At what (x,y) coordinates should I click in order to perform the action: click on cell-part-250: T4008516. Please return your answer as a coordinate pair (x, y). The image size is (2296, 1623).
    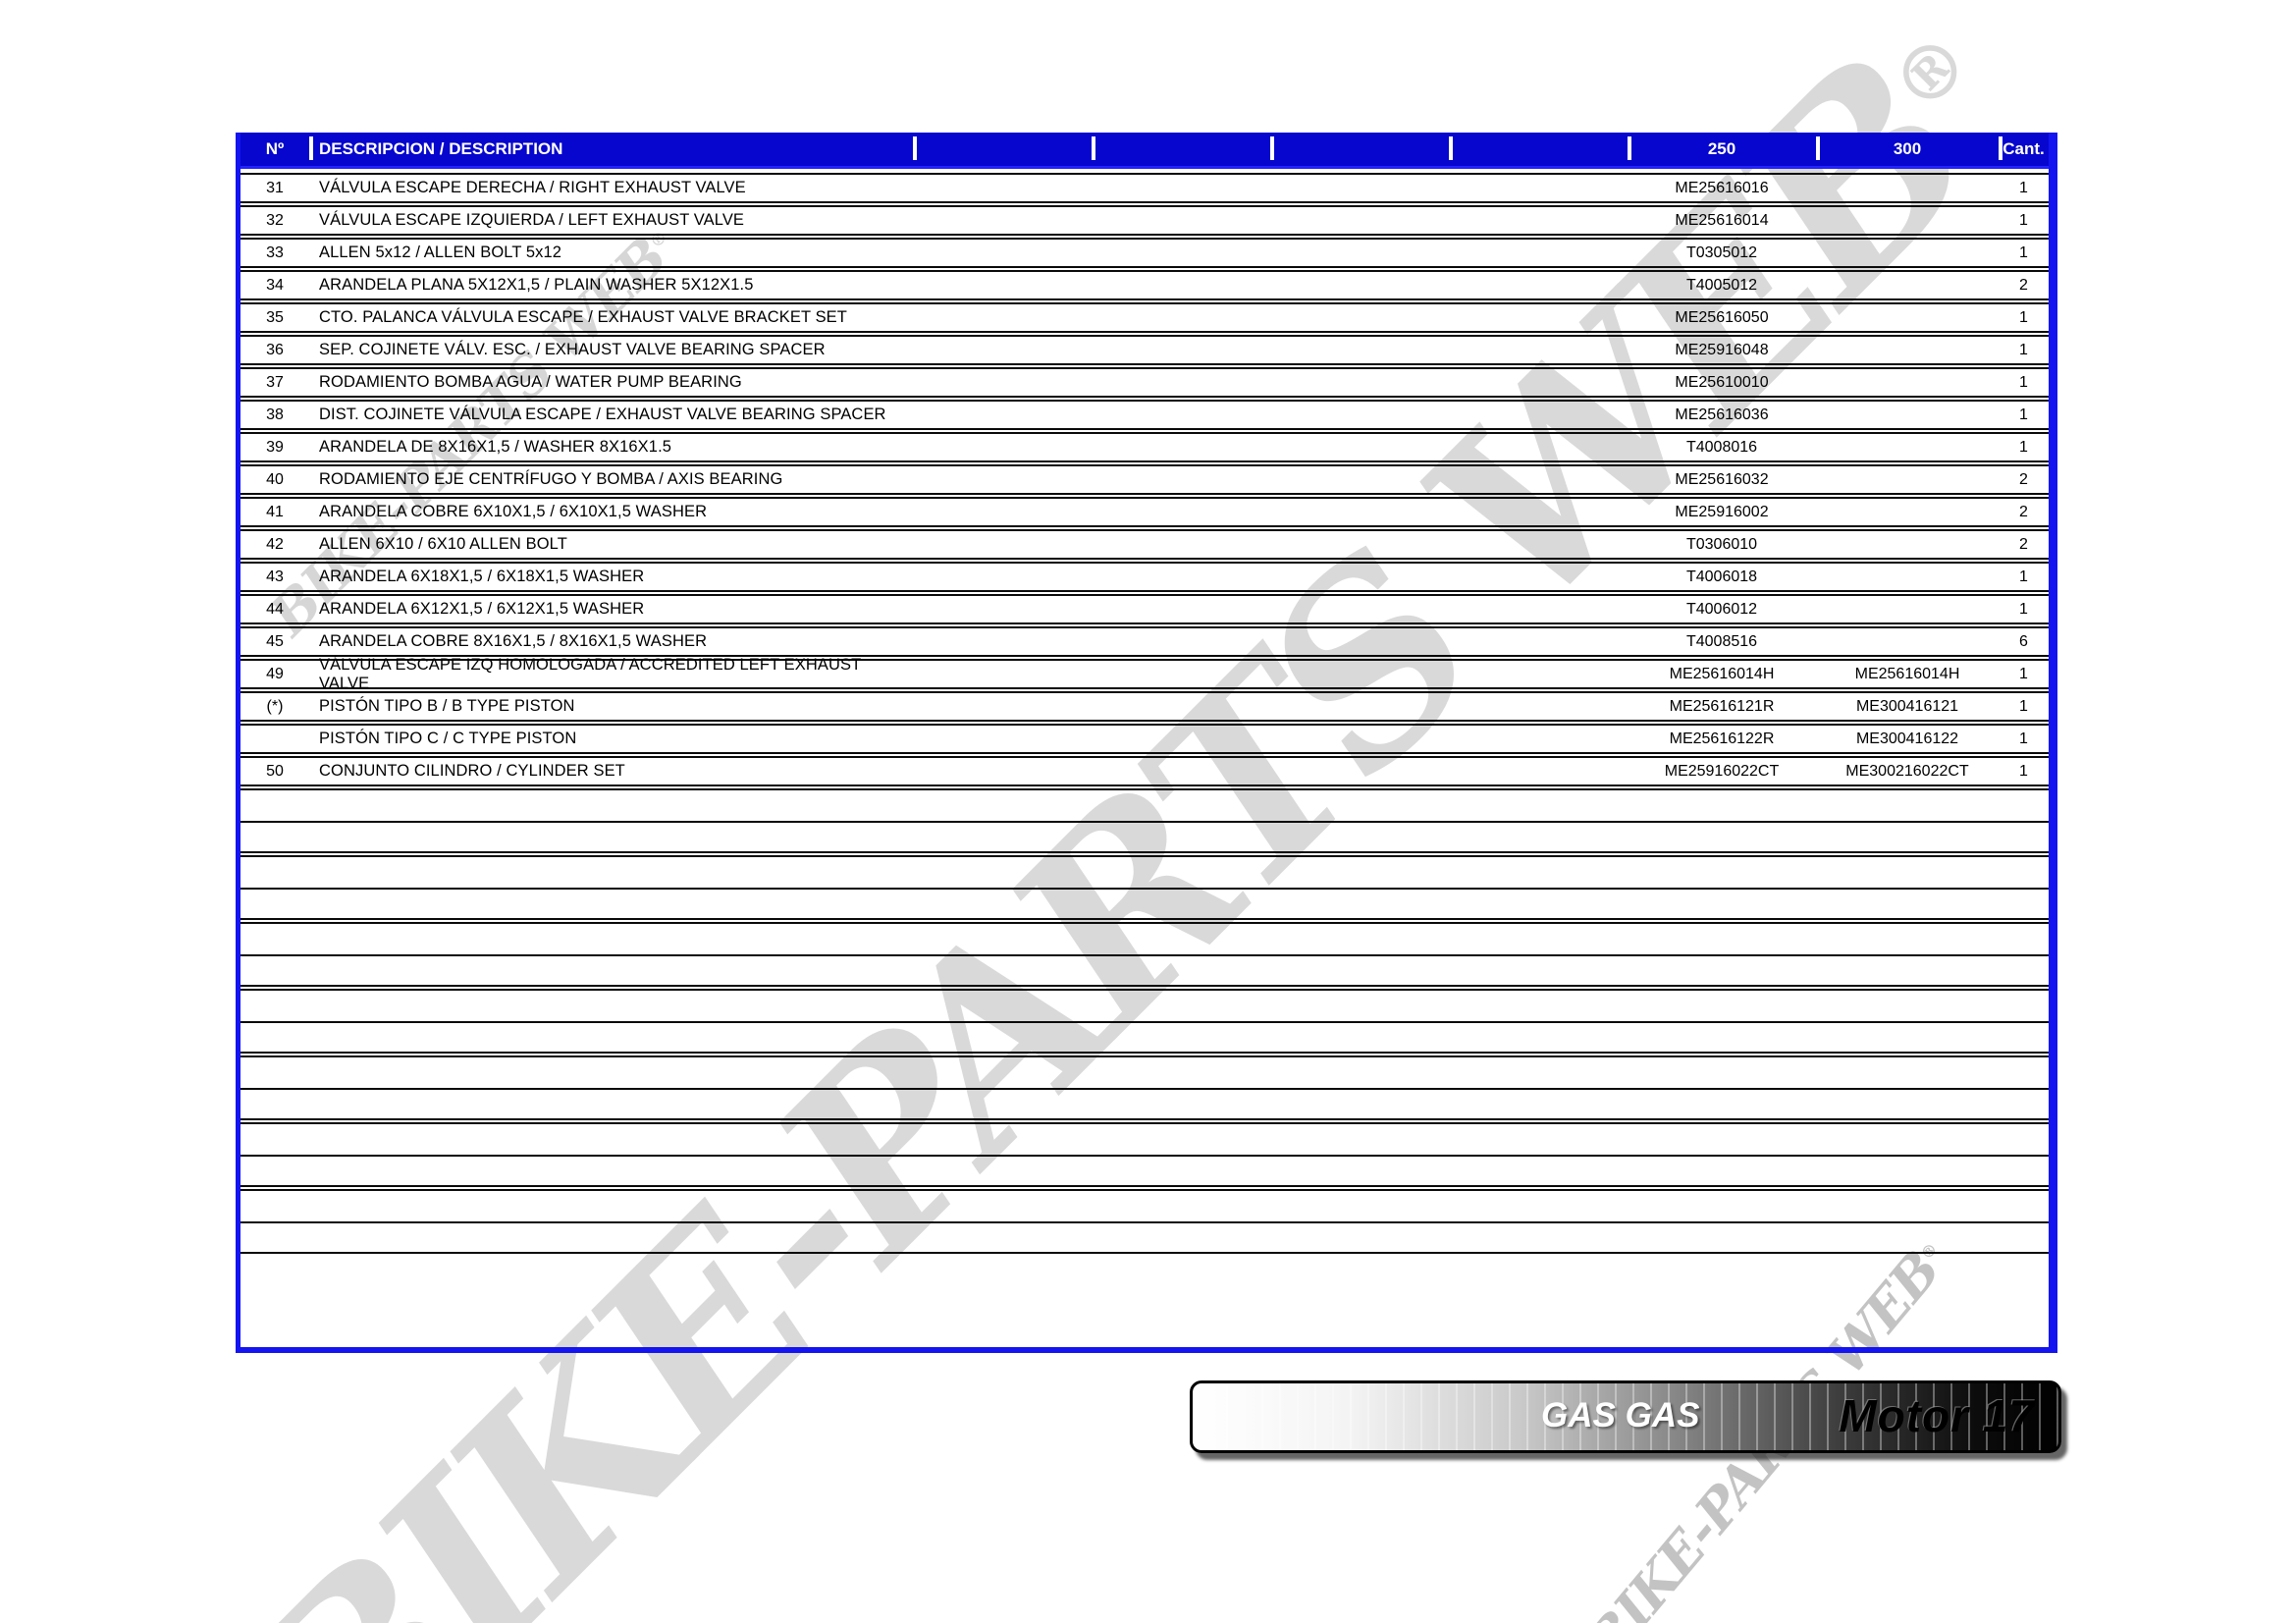
    Looking at the image, I should click on (1721, 641).